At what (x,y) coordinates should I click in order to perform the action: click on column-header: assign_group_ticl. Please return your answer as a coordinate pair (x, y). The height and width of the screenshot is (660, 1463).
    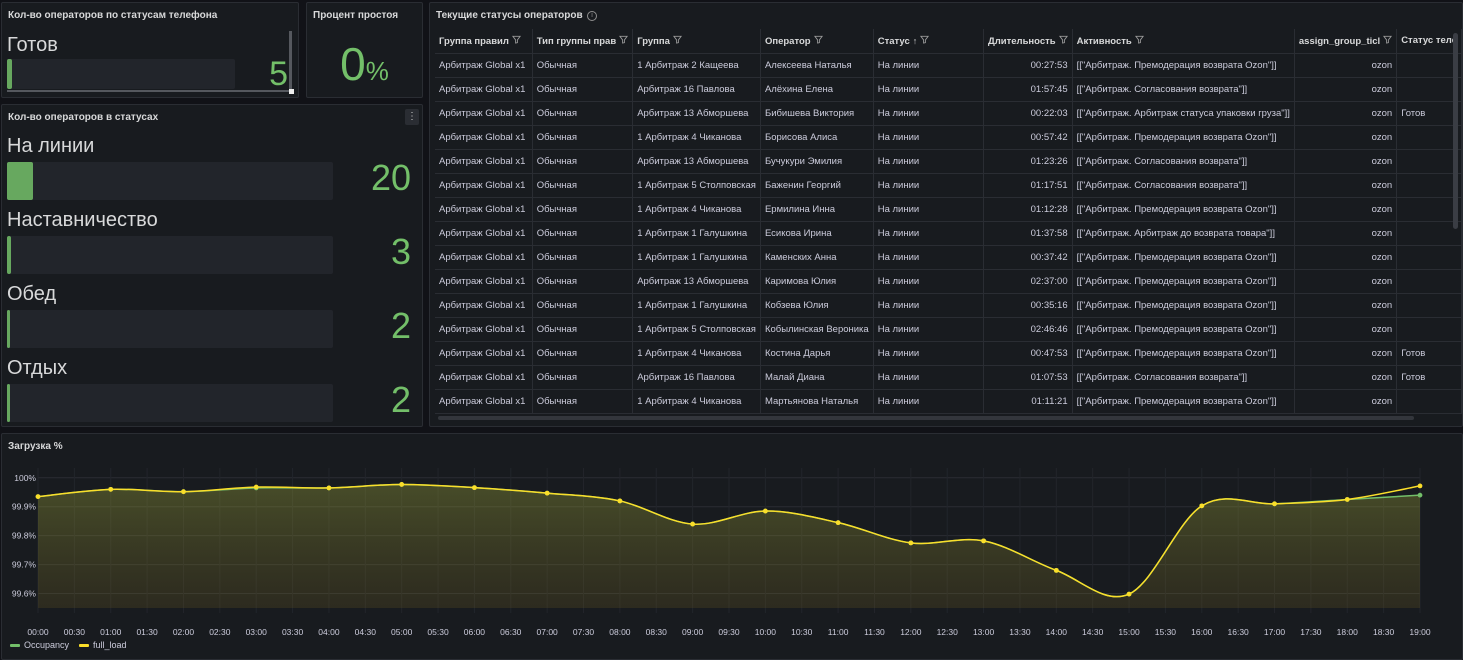
    Looking at the image, I should click on (1346, 41).